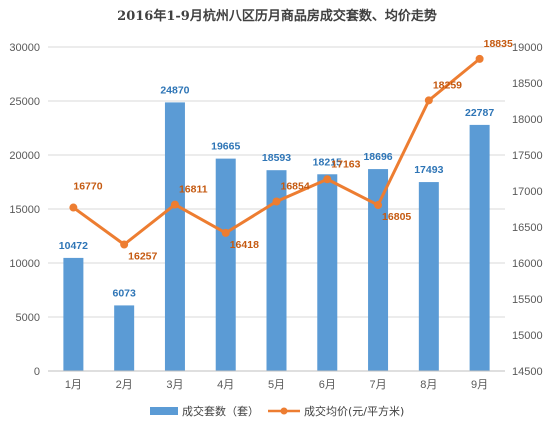 This screenshot has width=555, height=434. I want to click on line-value-label: 16418, so click(244, 245).